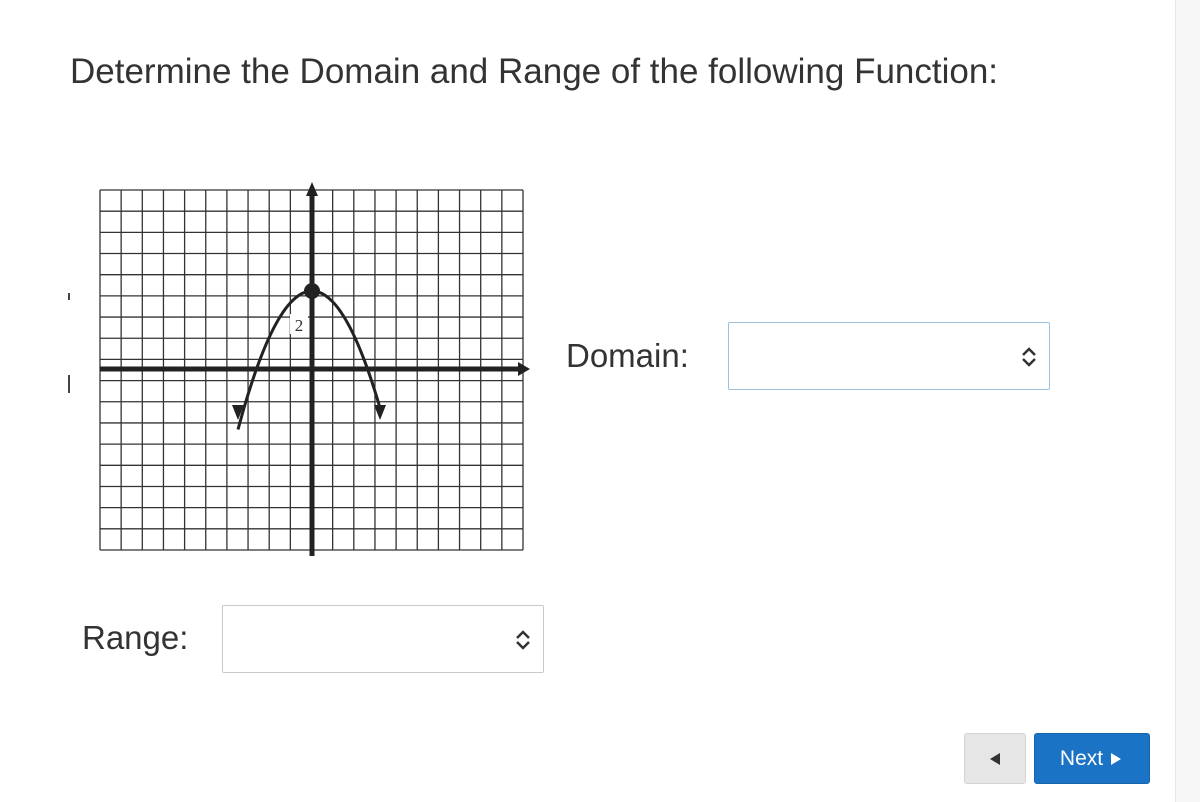  Describe the element at coordinates (312, 189) in the screenshot. I see `y-arrow` at that location.